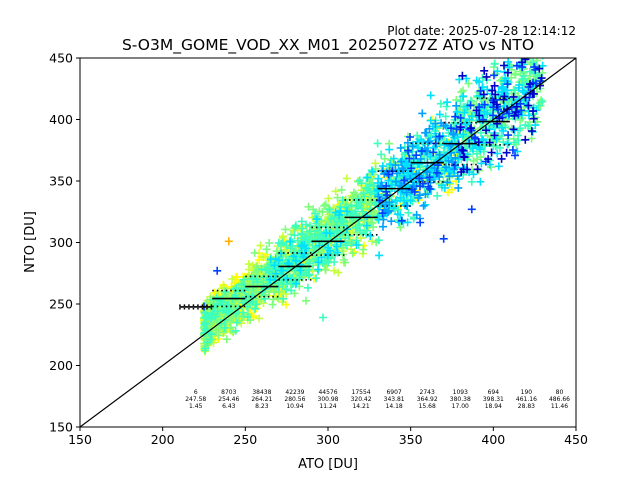  What do you see at coordinates (262, 406) in the screenshot?
I see `bin-std-label: 8.23` at bounding box center [262, 406].